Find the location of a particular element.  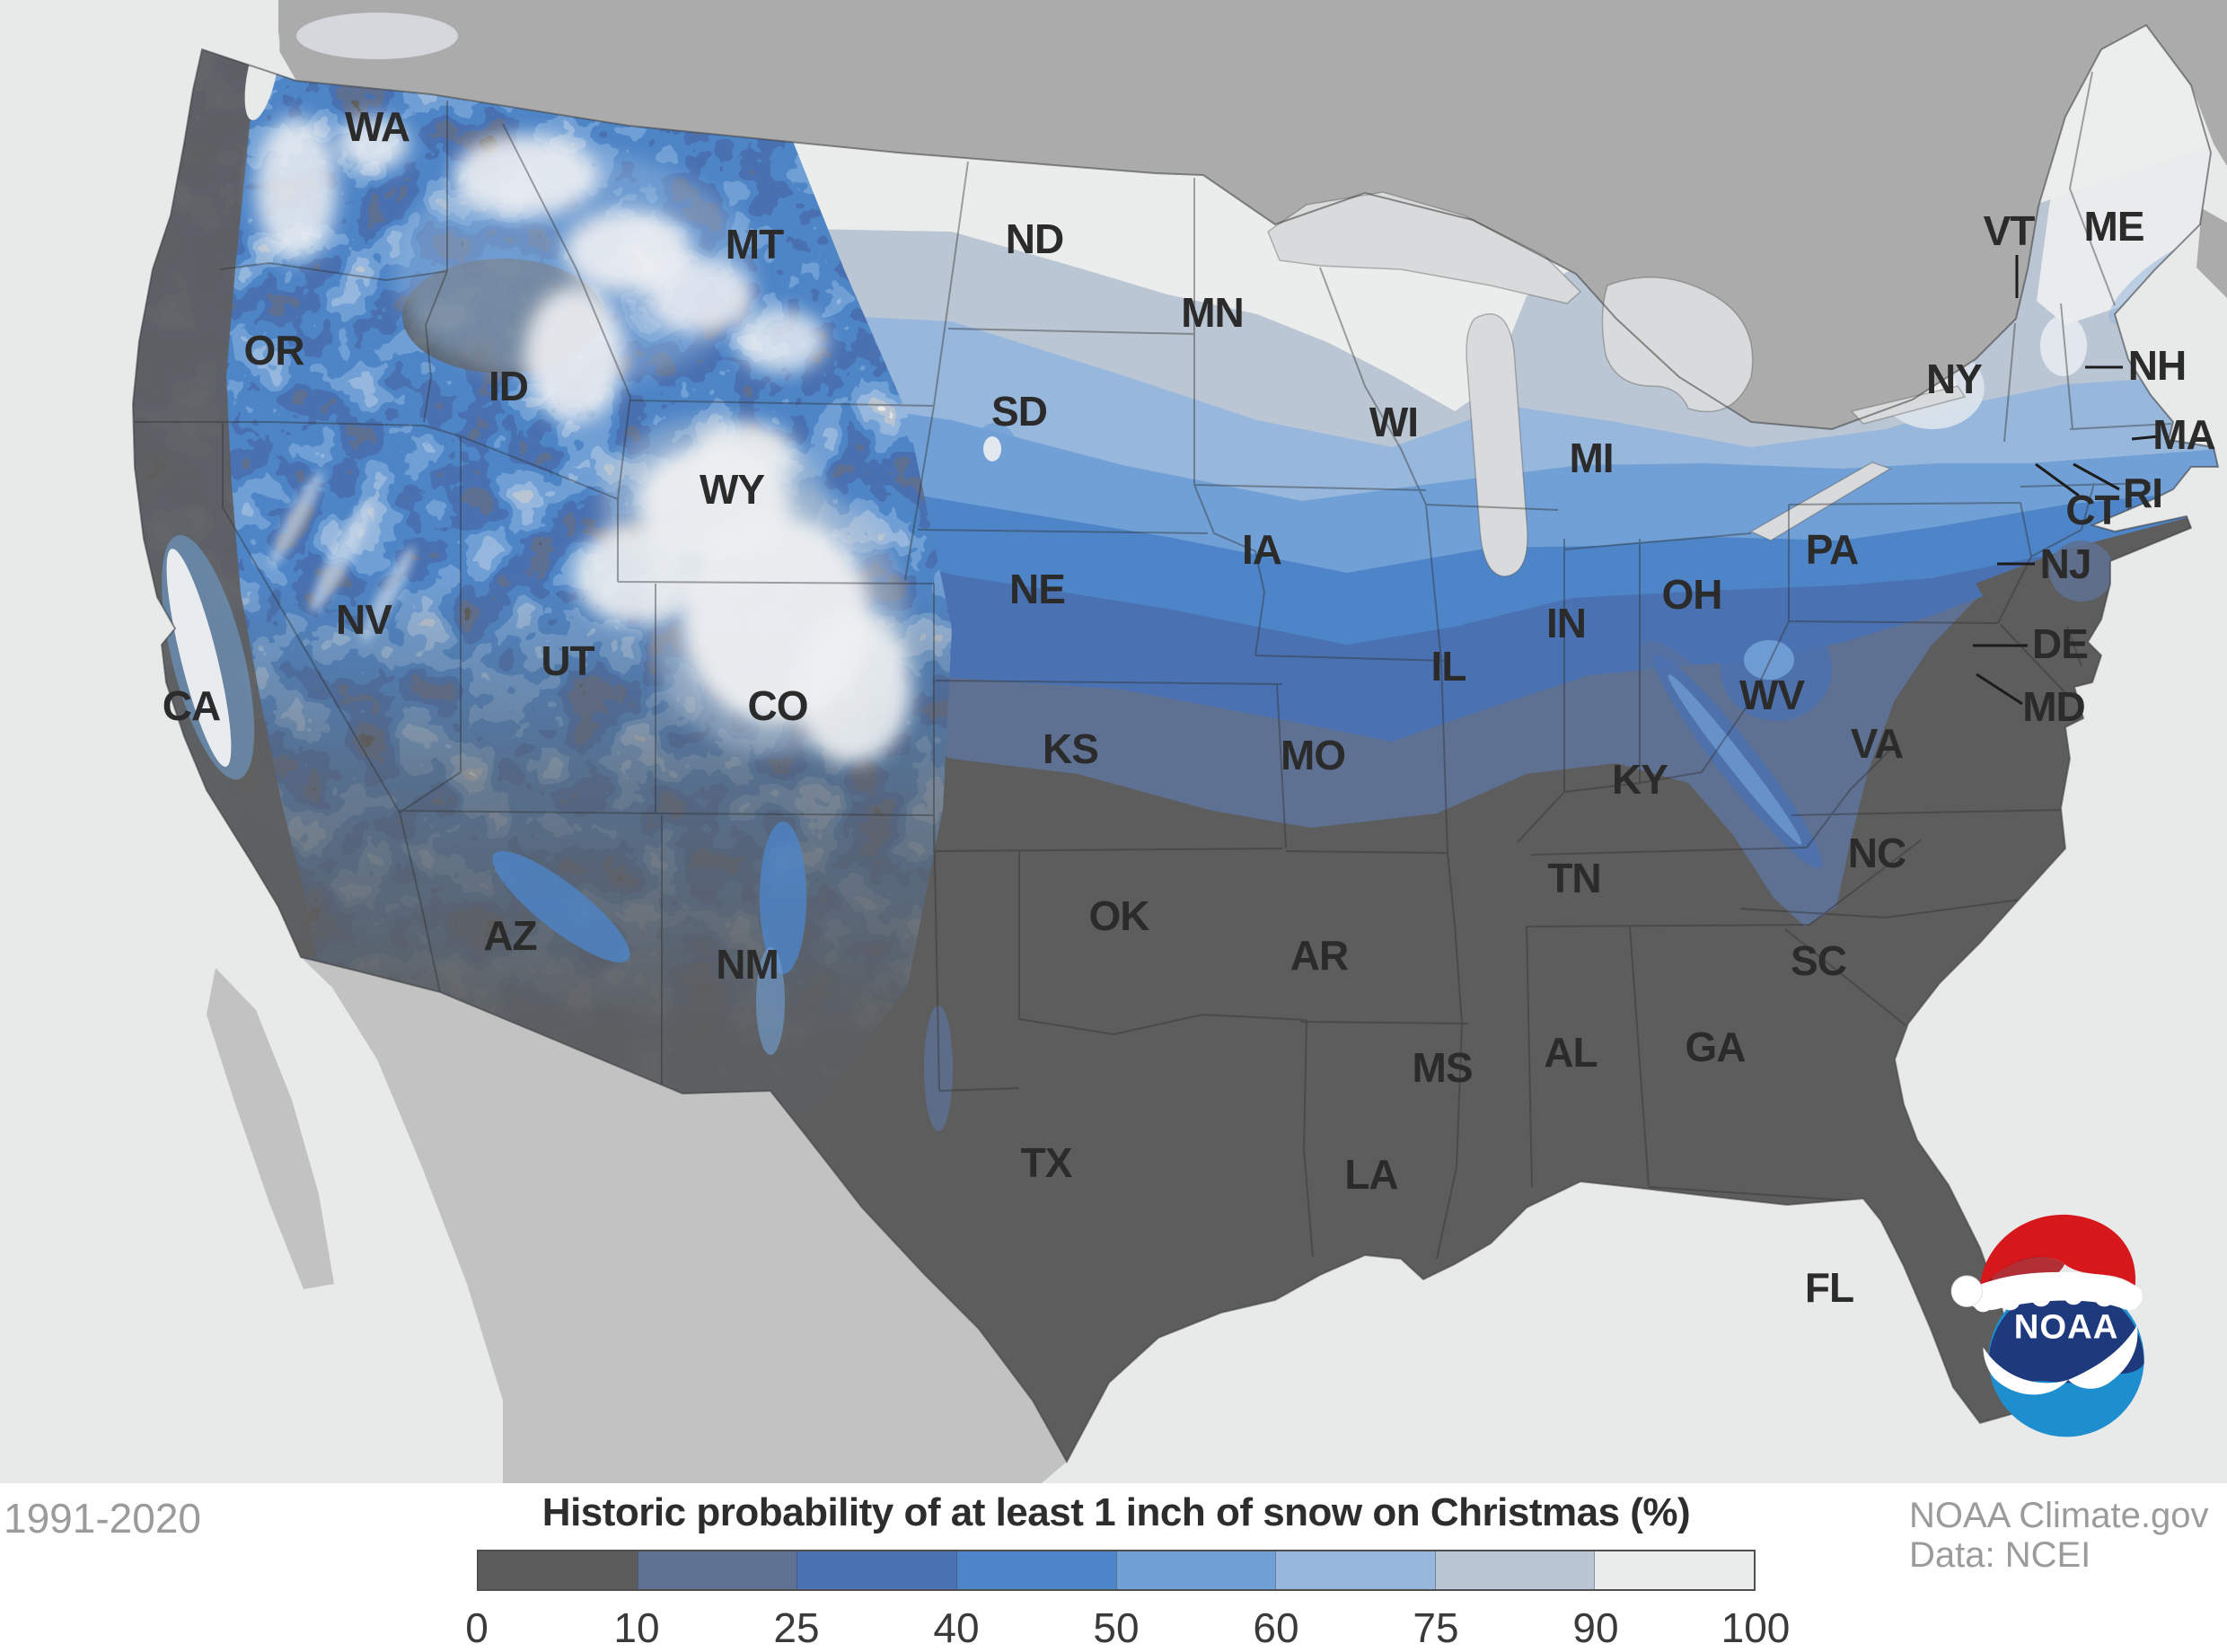

state-label-MA: MA is located at coordinates (2183, 435).